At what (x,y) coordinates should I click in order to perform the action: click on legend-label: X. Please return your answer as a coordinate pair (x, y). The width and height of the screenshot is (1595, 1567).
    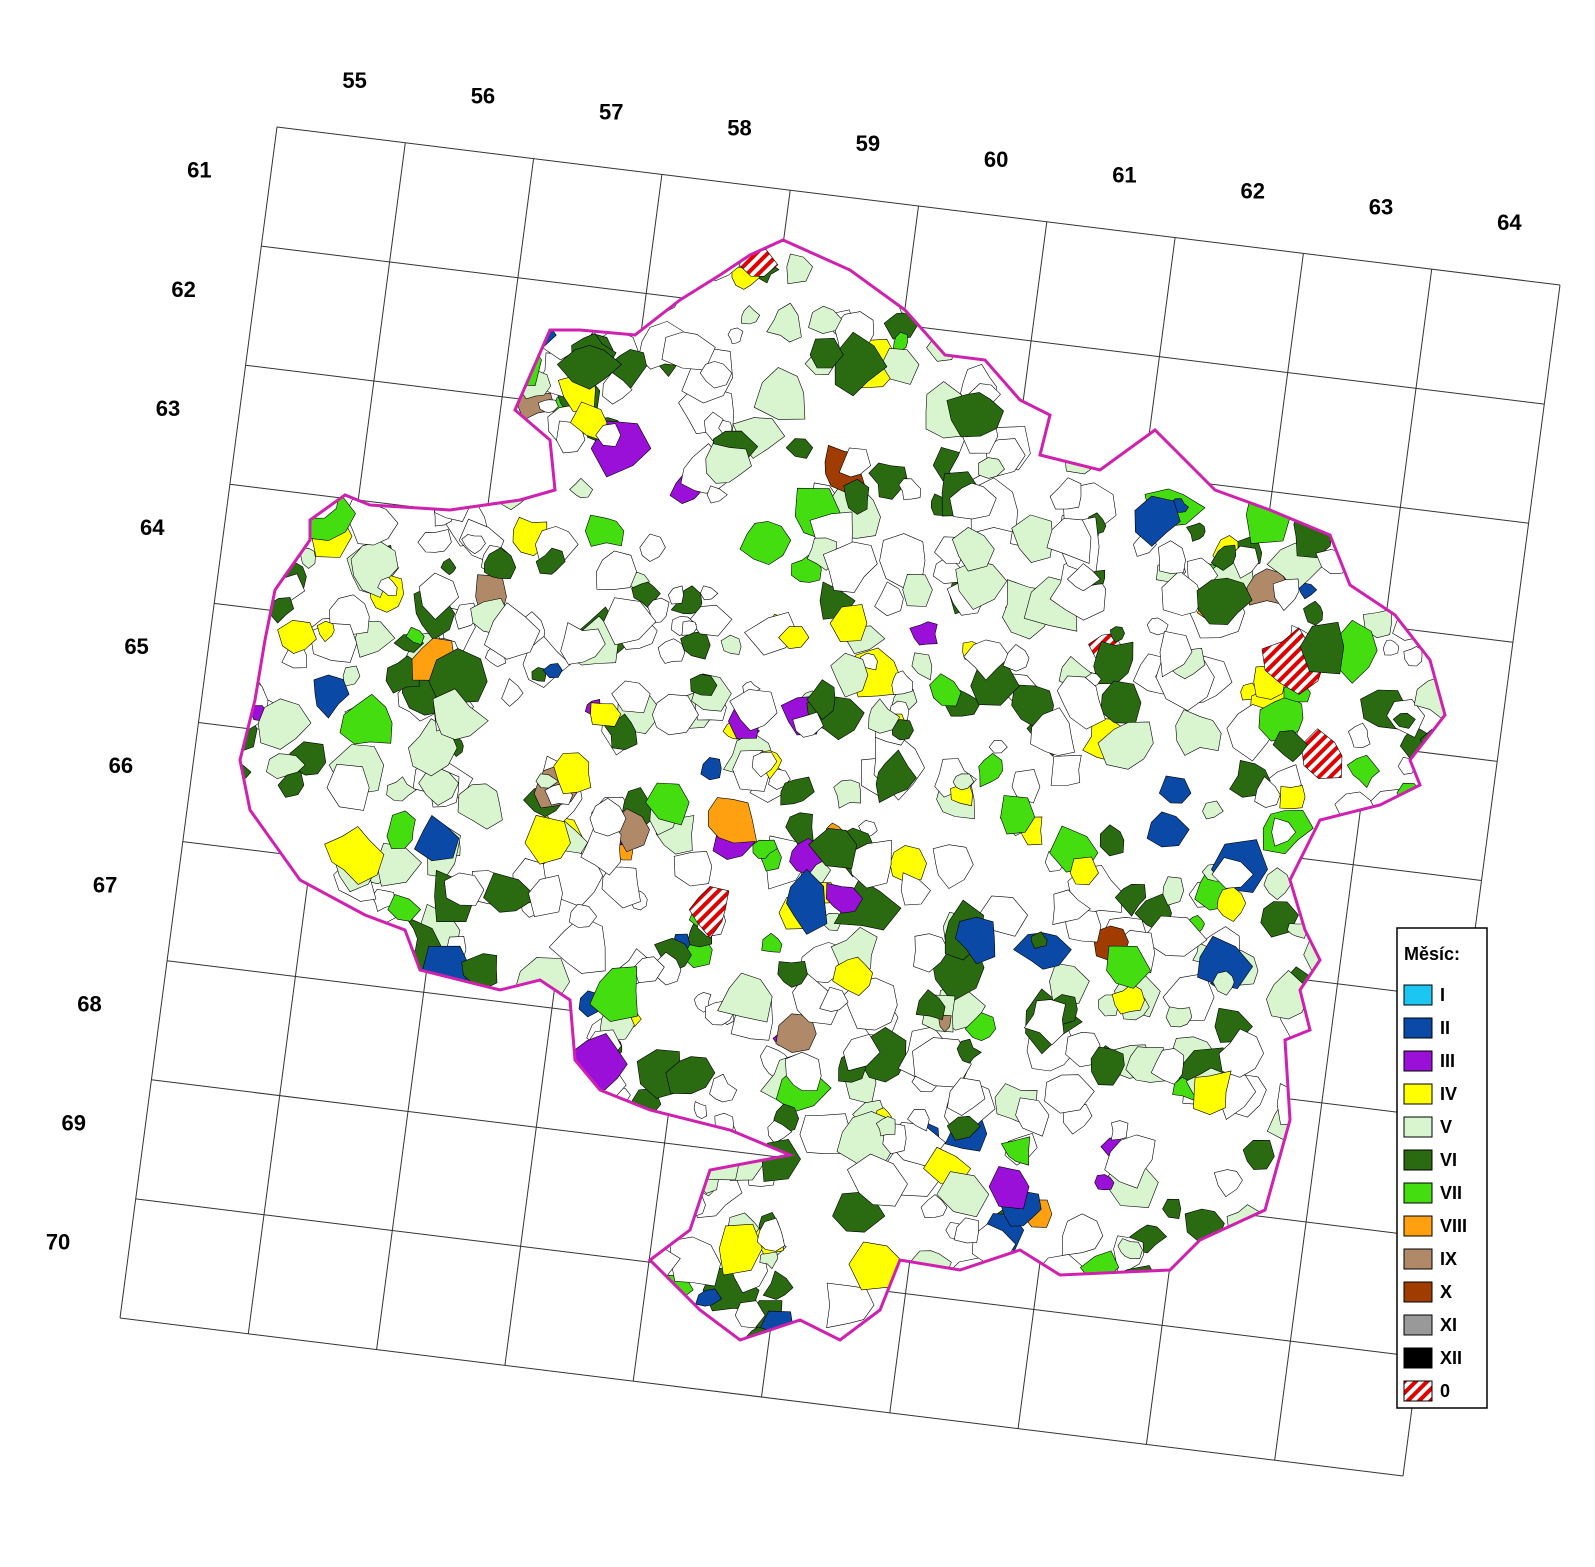
    Looking at the image, I should click on (1446, 1292).